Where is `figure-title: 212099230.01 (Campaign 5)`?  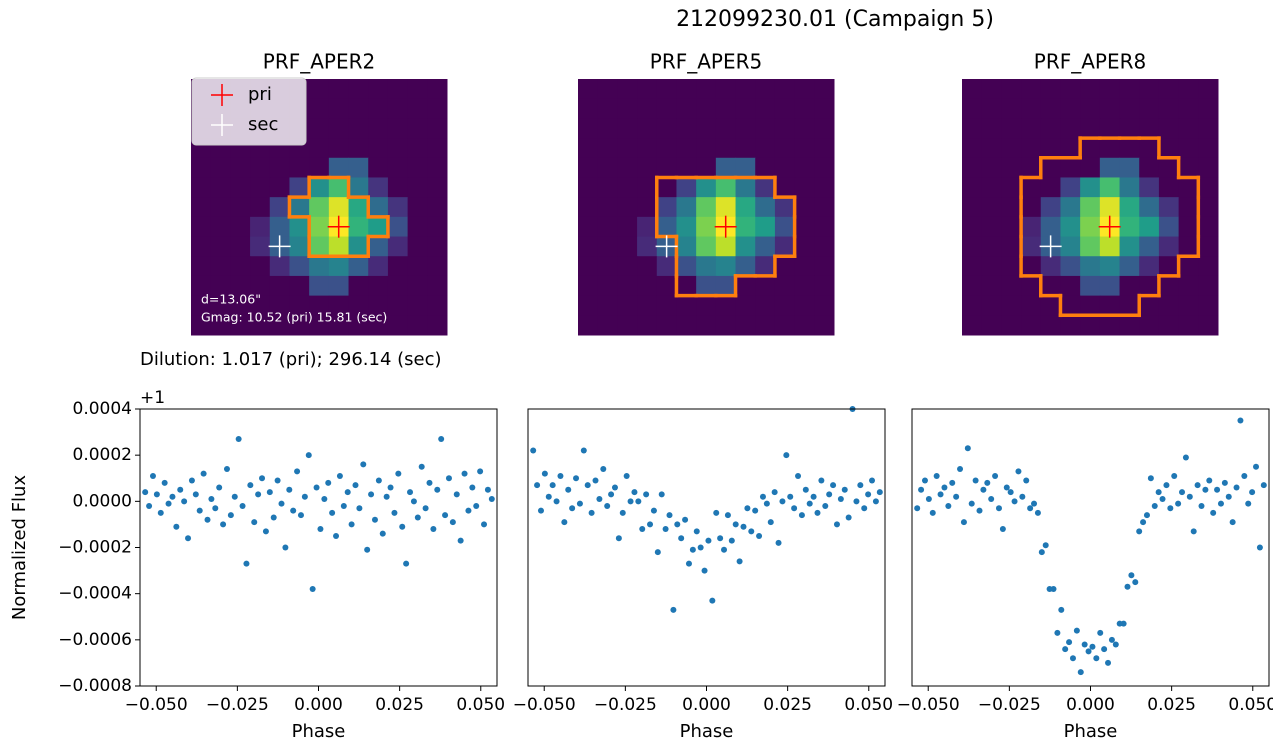 figure-title: 212099230.01 (Campaign 5) is located at coordinates (835, 19).